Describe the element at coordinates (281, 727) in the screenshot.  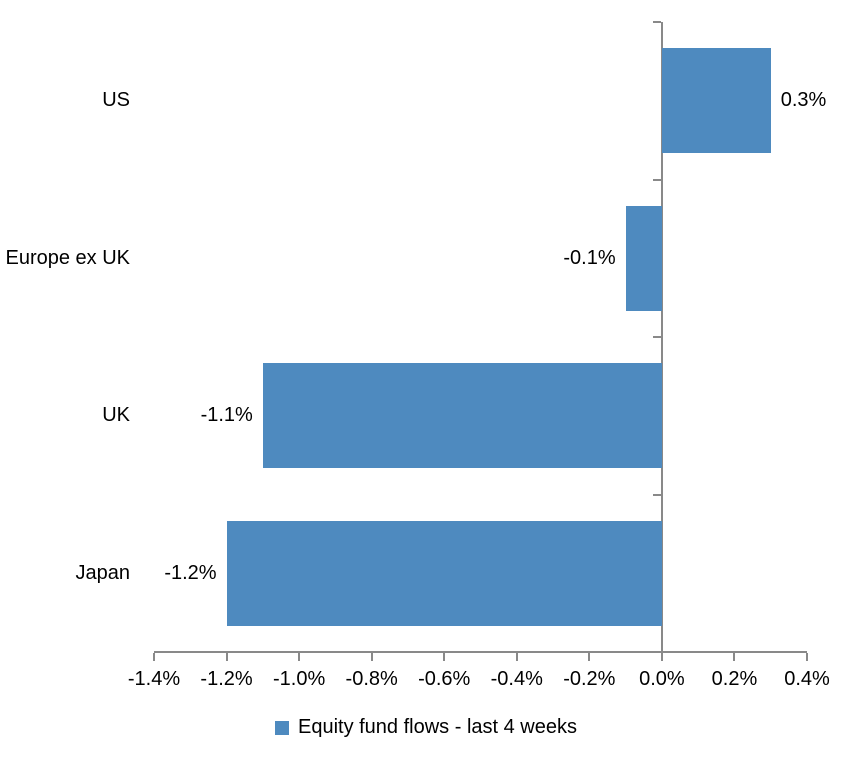
I see `legend-color-swatch` at that location.